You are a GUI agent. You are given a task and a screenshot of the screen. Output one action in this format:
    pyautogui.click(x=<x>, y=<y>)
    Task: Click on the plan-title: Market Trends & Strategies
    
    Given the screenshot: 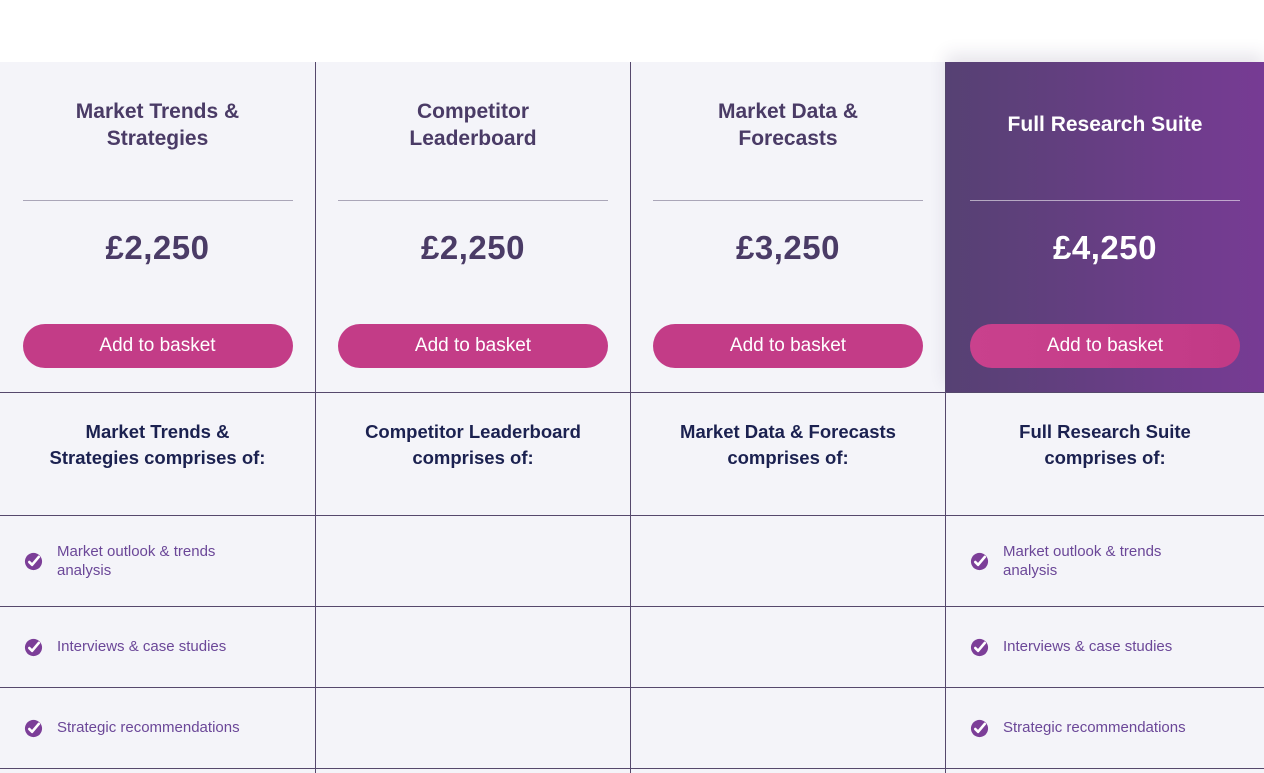 What is the action you would take?
    pyautogui.click(x=157, y=125)
    